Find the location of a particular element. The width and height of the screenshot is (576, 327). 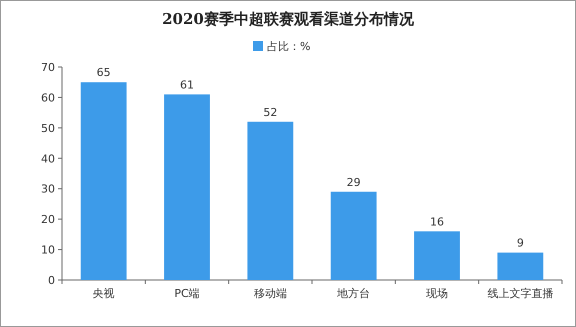

y-tick-label: 10 is located at coordinates (48, 250).